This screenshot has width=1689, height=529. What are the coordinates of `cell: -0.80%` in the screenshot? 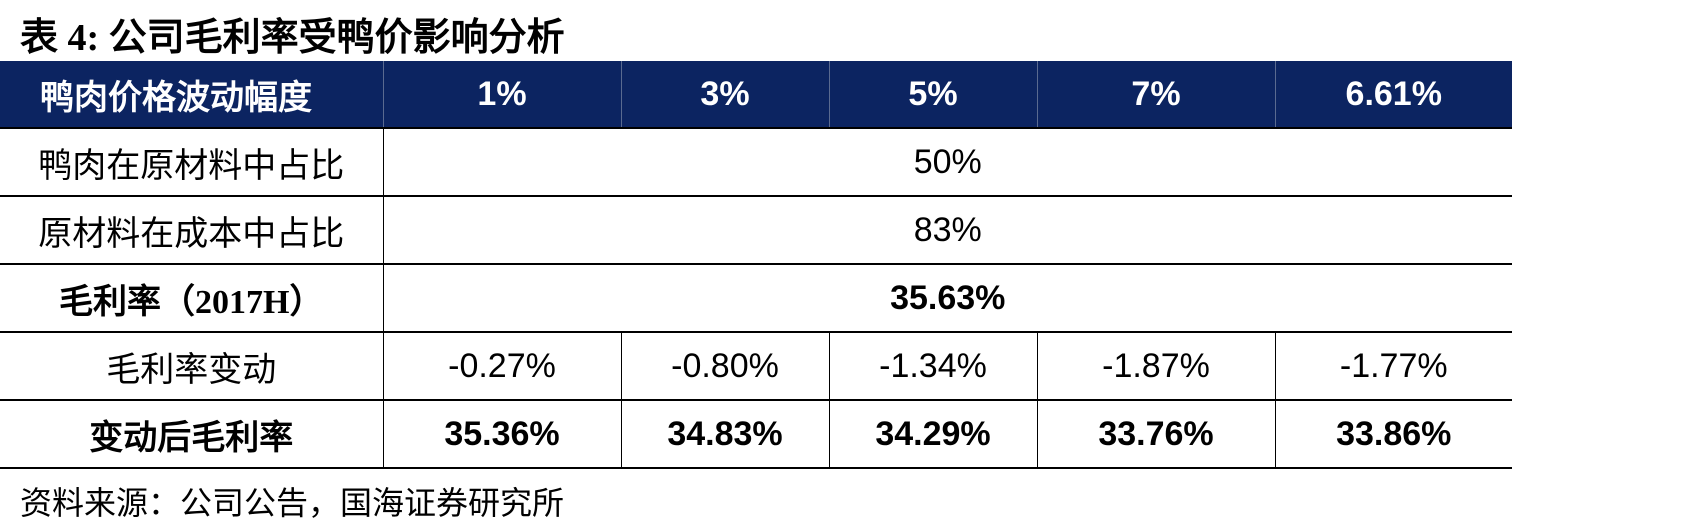 It's located at (724, 366).